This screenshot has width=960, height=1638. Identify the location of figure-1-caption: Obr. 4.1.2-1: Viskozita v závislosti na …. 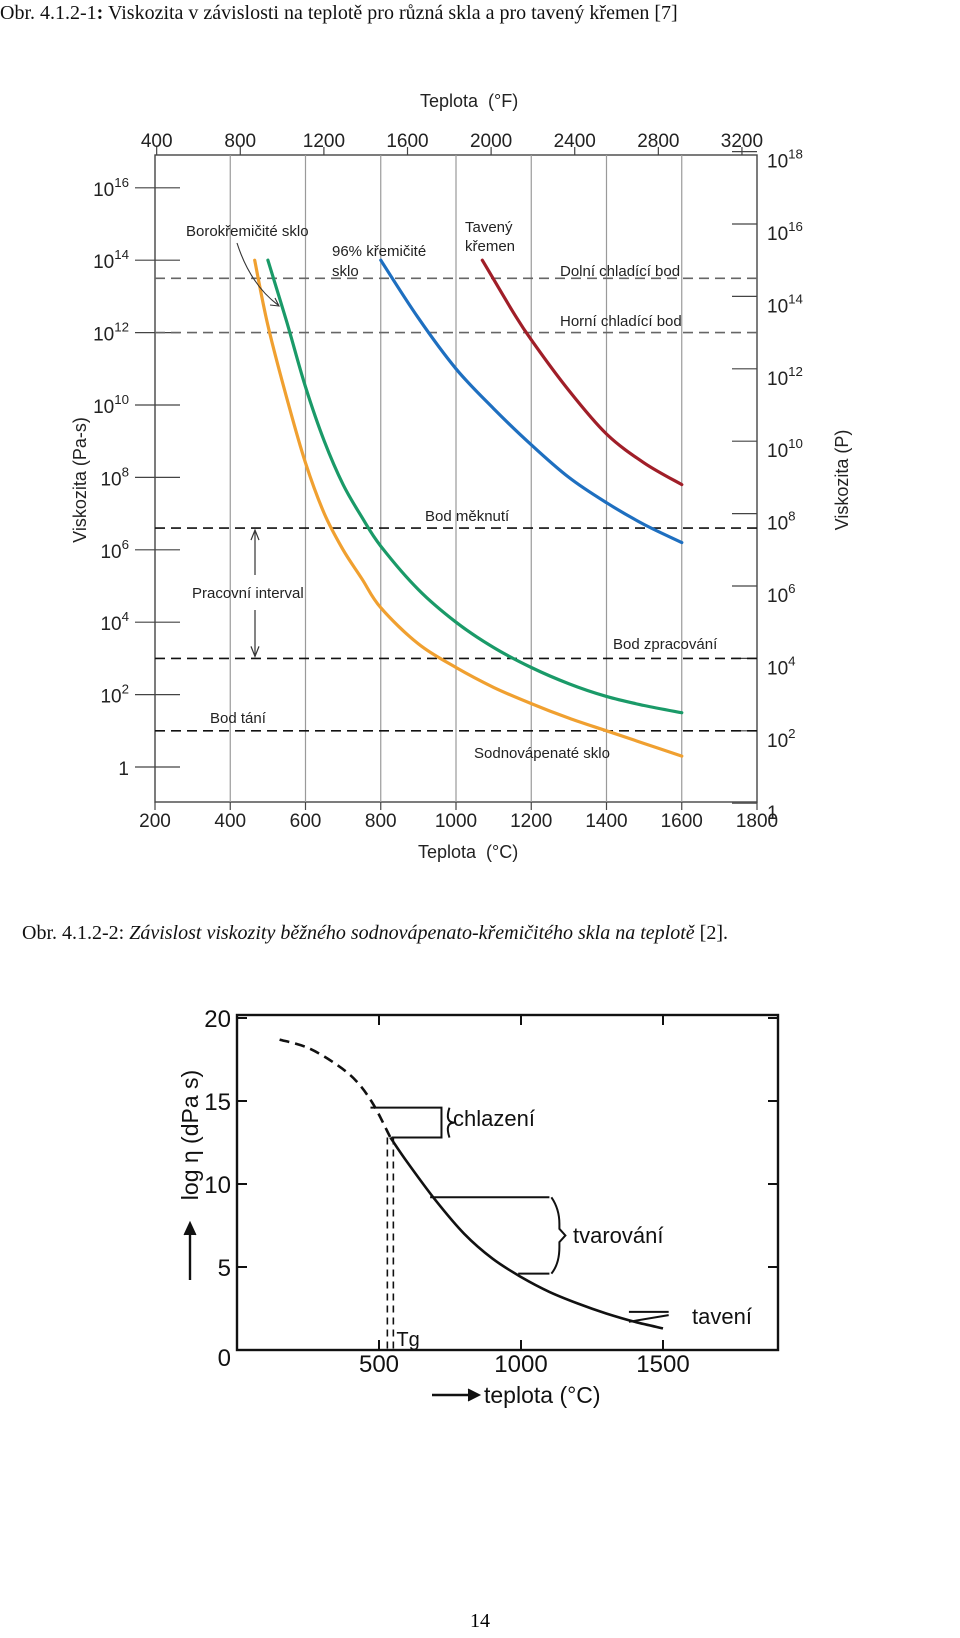
(339, 13).